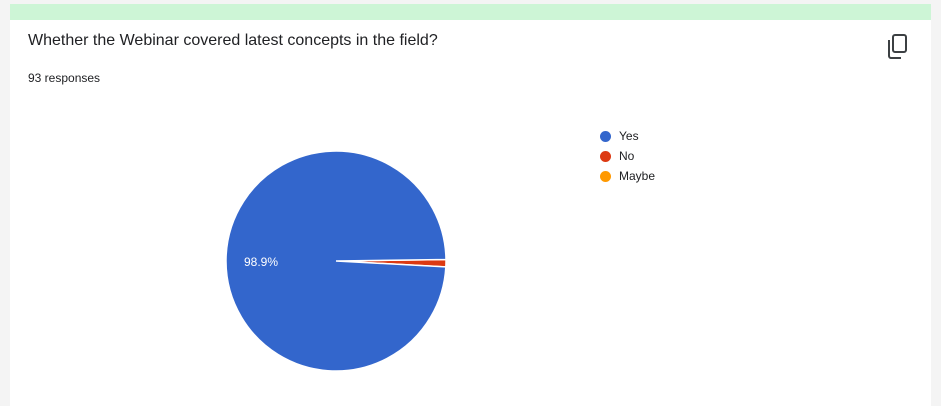 The width and height of the screenshot is (941, 406). Describe the element at coordinates (605, 176) in the screenshot. I see `legend-swatch-maybe` at that location.